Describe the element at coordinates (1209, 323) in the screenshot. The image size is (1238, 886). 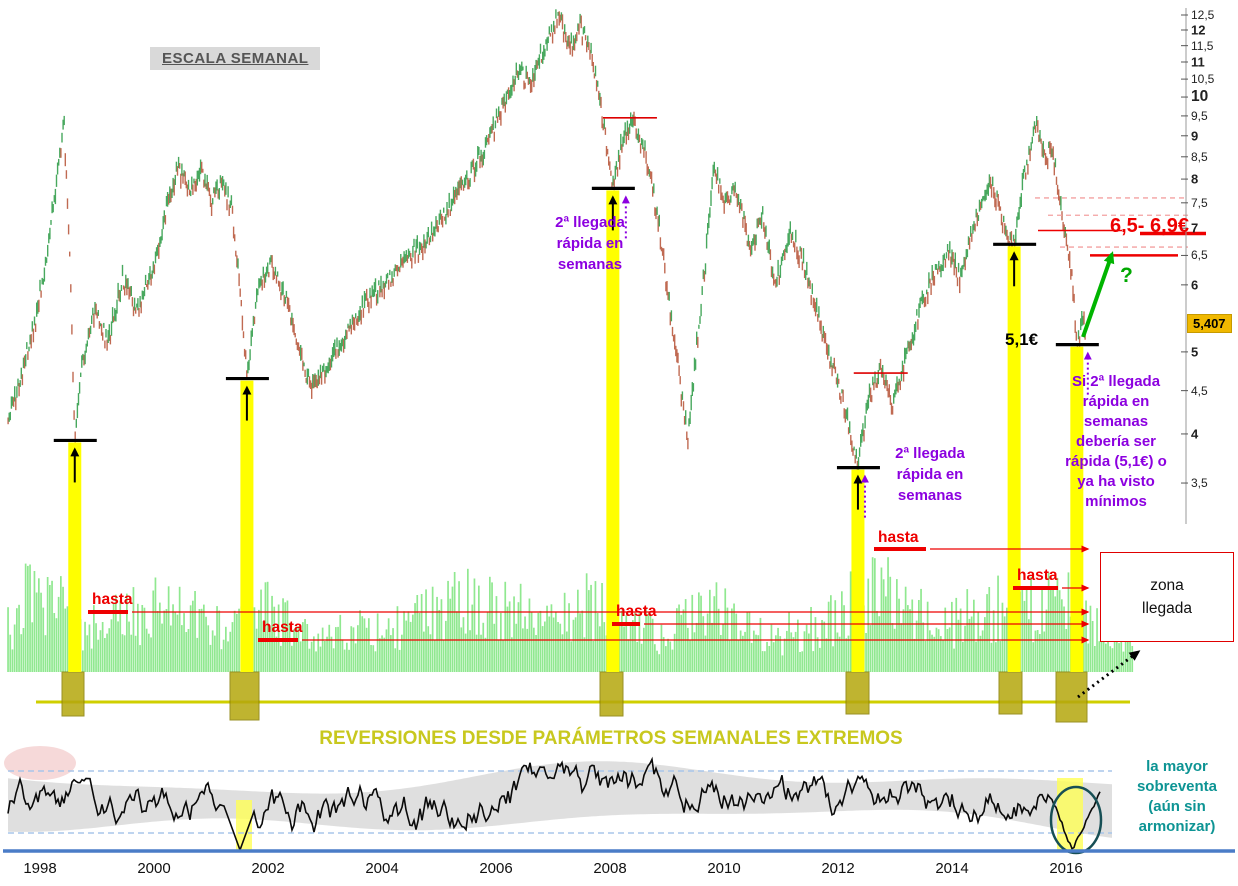
I see `current-price-badge: 5,407` at that location.